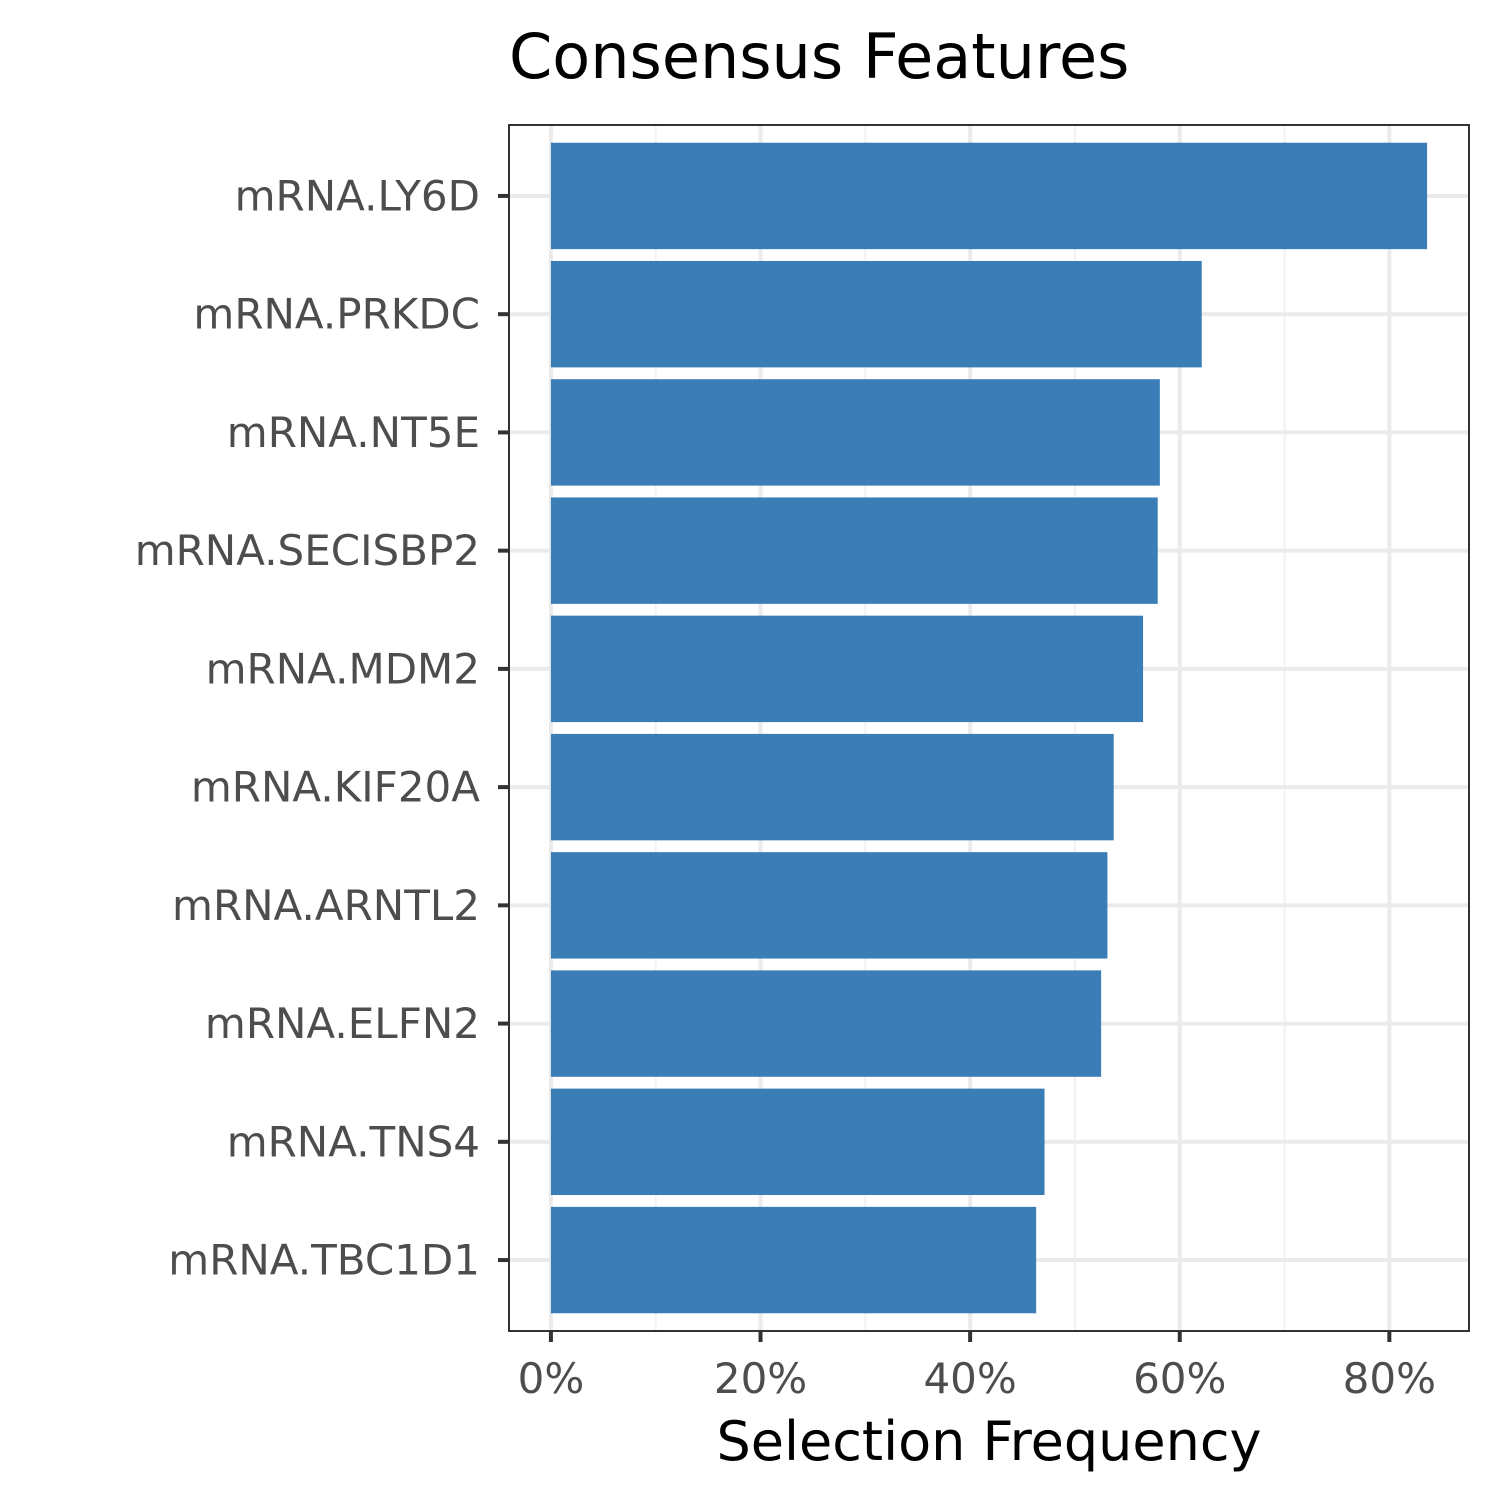 The width and height of the screenshot is (1500, 1504). What do you see at coordinates (357, 195) in the screenshot?
I see `y-tick-label: mRNA.LY6D` at bounding box center [357, 195].